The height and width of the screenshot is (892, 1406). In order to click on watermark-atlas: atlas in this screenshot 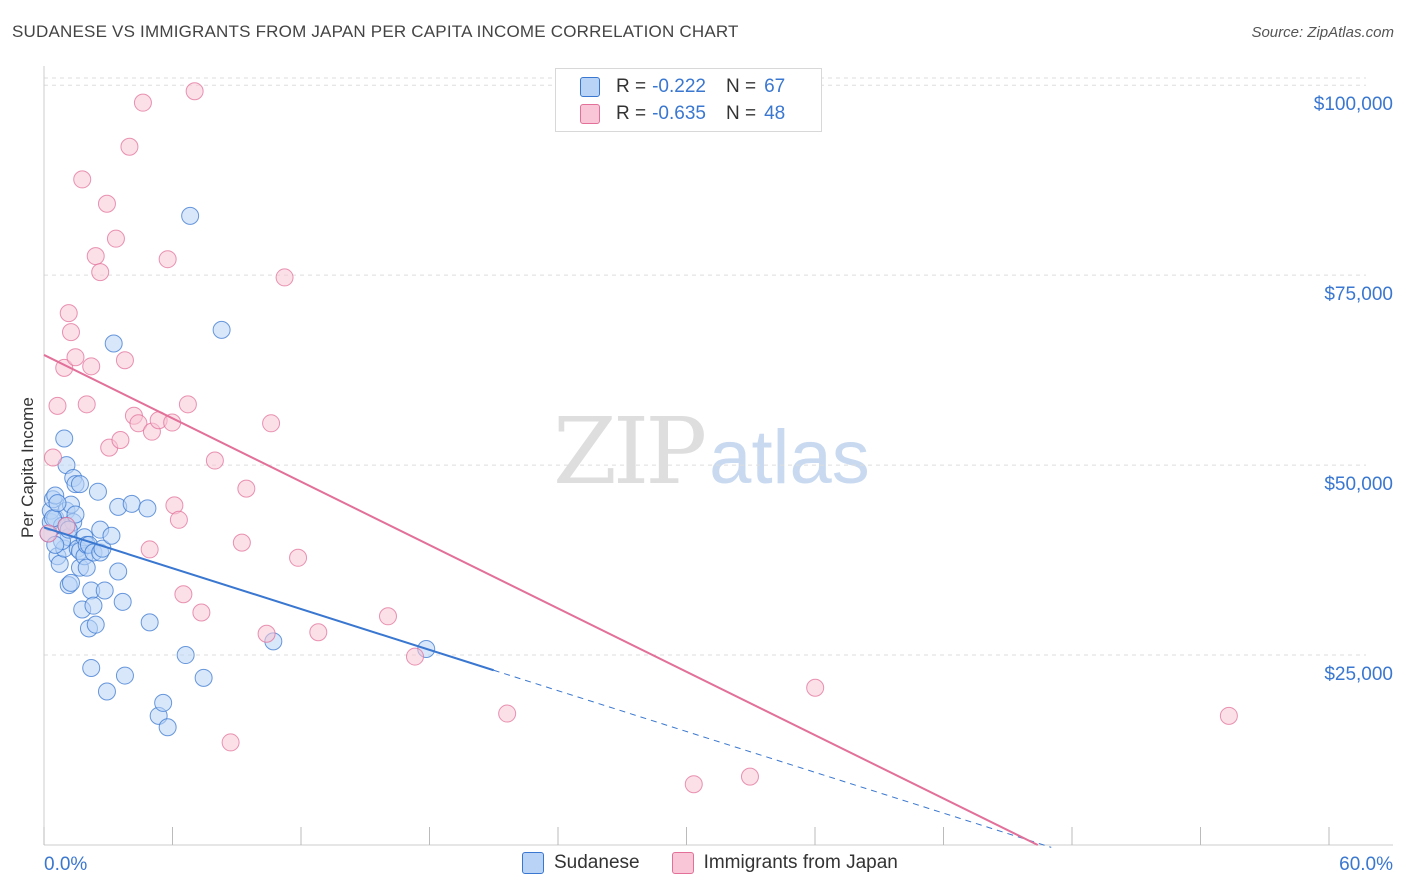, I will do `click(789, 457)`.